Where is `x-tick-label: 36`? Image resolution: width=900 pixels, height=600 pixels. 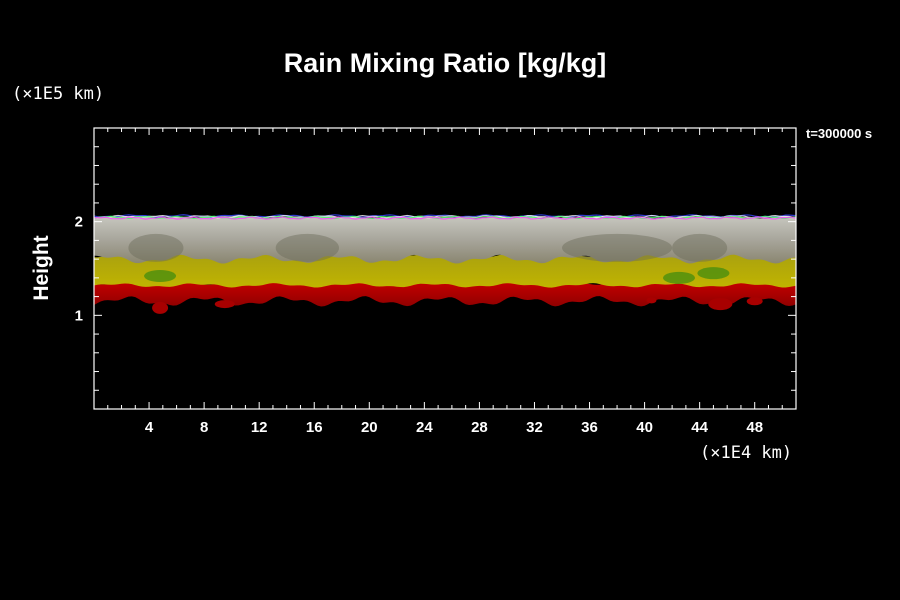 x-tick-label: 36 is located at coordinates (589, 427).